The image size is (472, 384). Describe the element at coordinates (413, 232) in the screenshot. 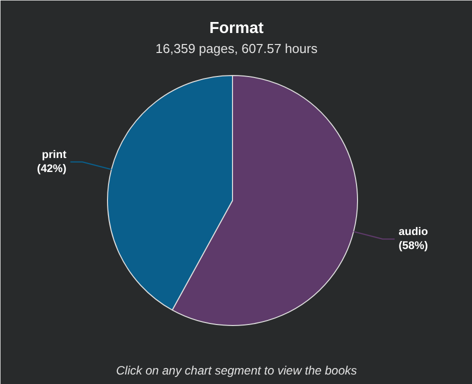

I see `slice-label: audio` at that location.